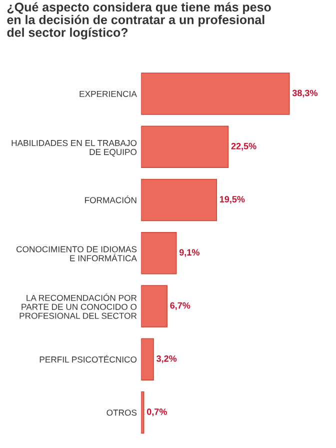 The height and width of the screenshot is (448, 336). What do you see at coordinates (156, 412) in the screenshot?
I see `data-label: 0,7%` at bounding box center [156, 412].